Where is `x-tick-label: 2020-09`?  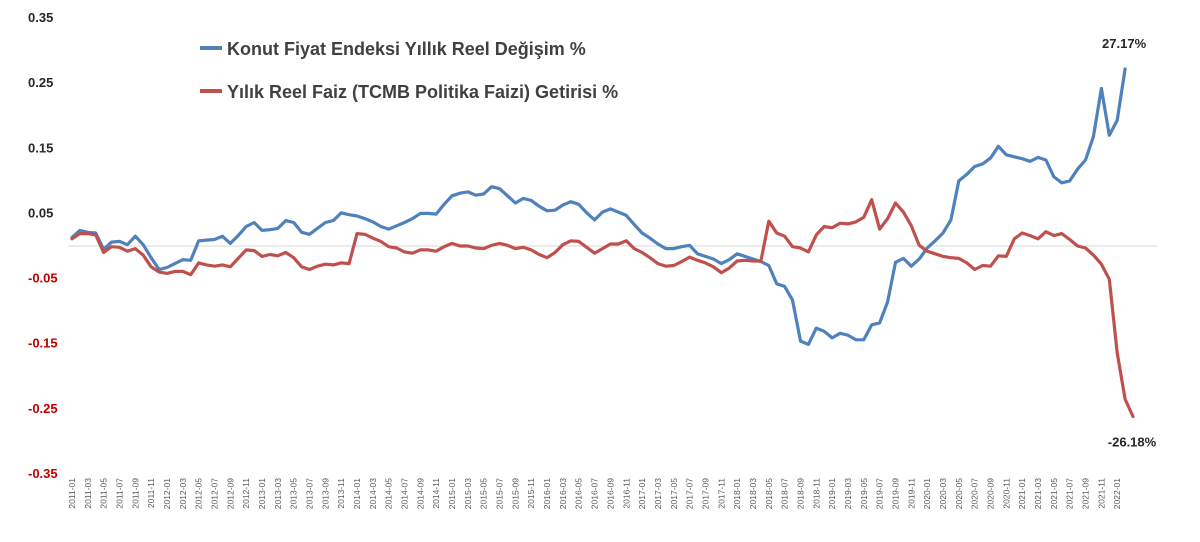
x-tick-label: 2020-09 is located at coordinates (991, 493).